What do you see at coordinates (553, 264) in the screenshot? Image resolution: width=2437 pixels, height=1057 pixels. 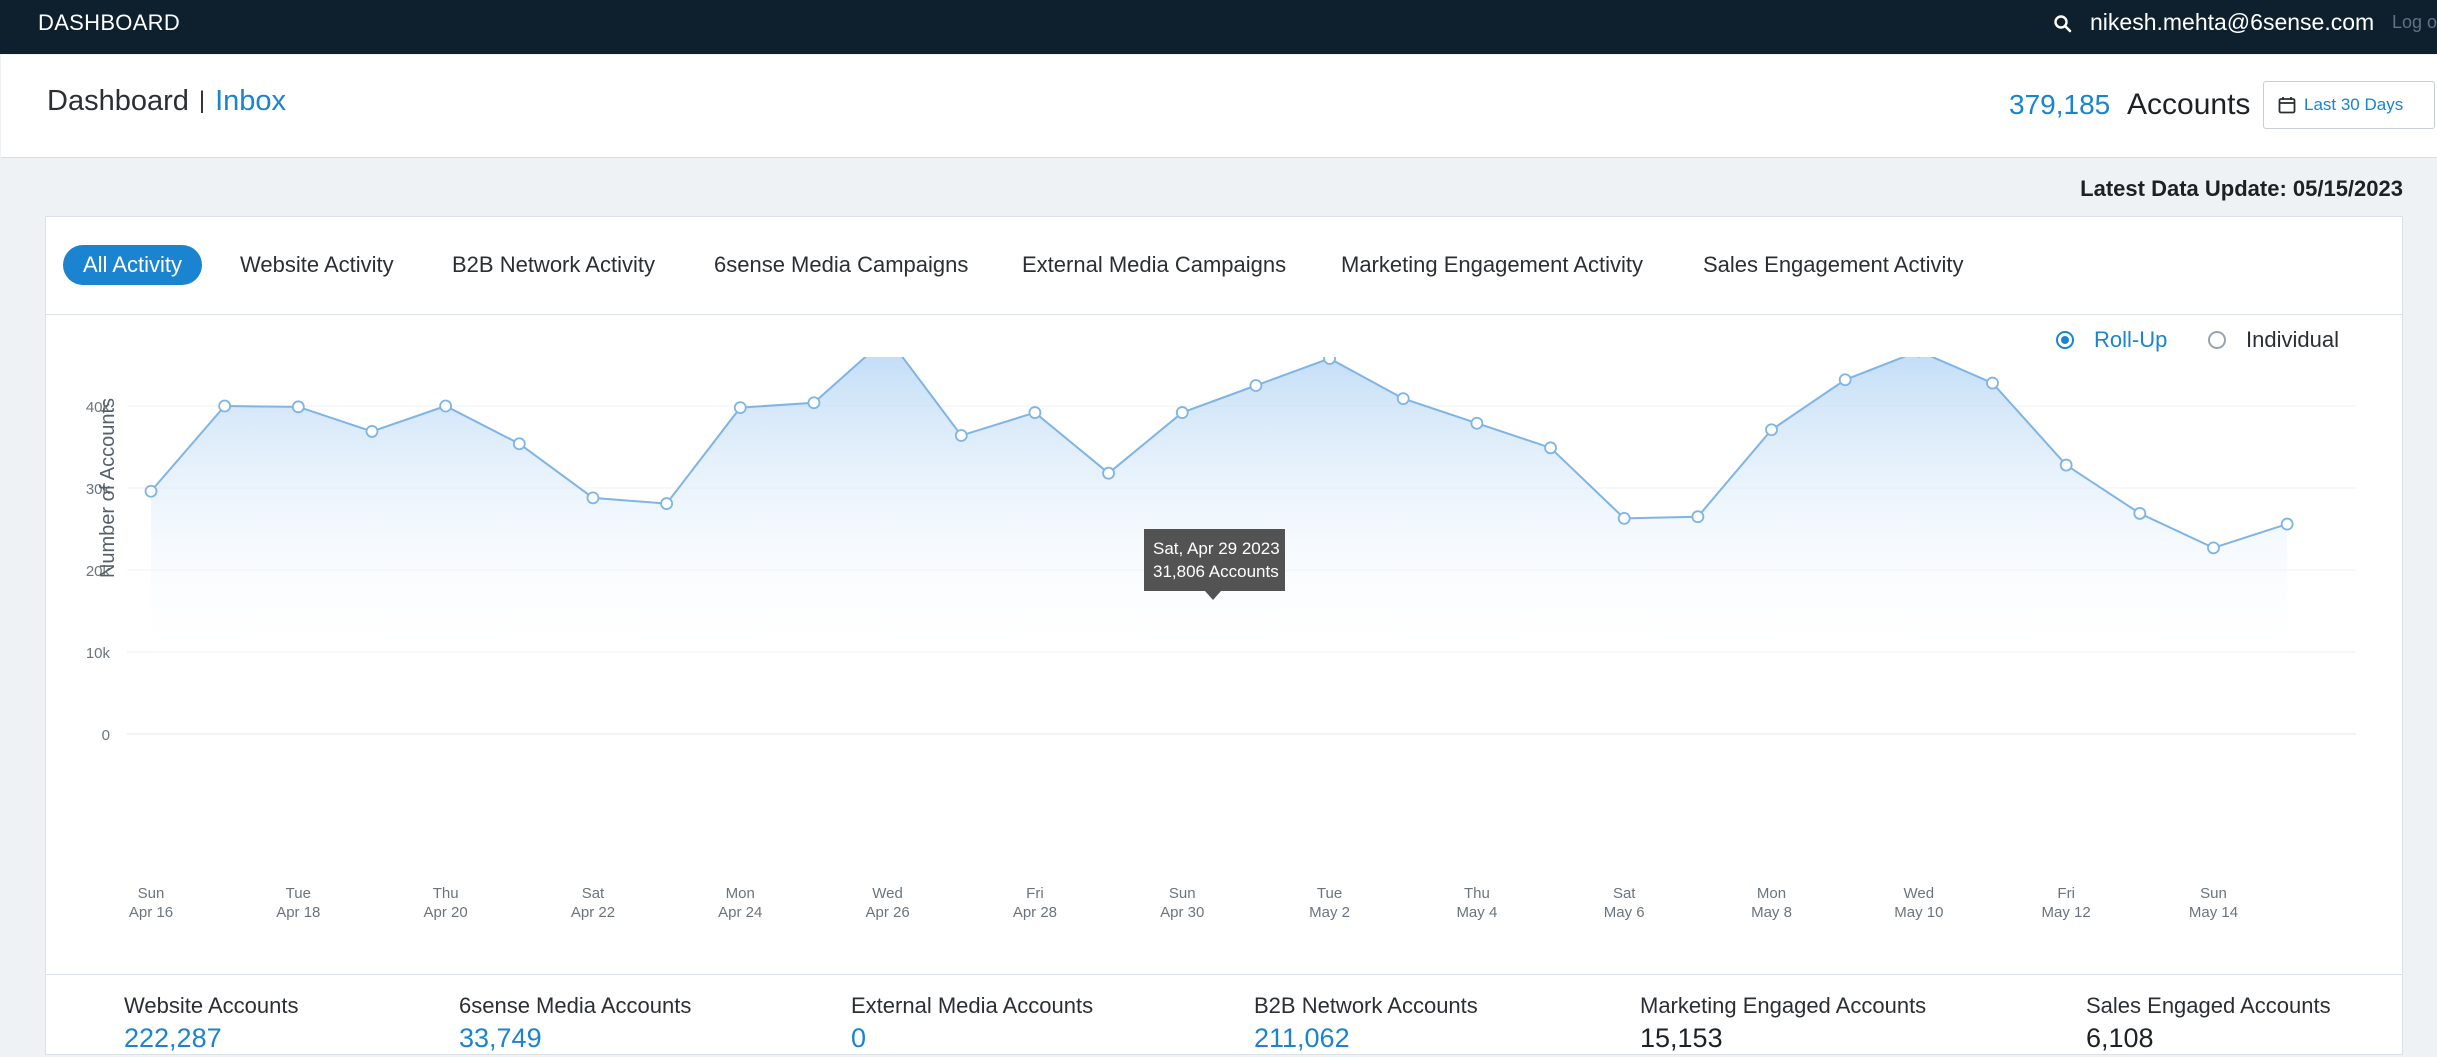 I see `tab-b2b-network-activity: B2B Network Activity` at bounding box center [553, 264].